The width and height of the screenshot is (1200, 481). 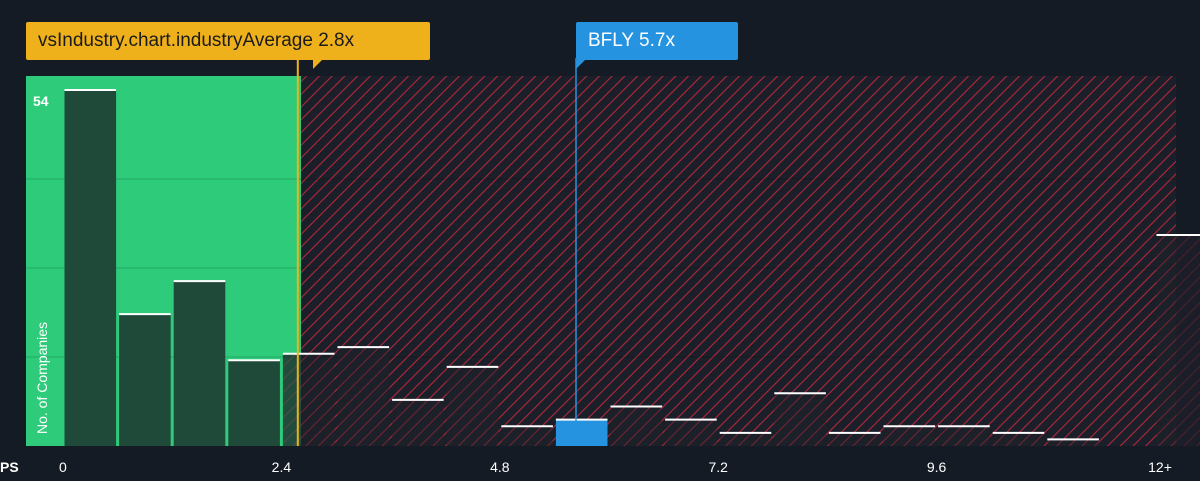 What do you see at coordinates (41, 101) in the screenshot?
I see `y-max-label: 54` at bounding box center [41, 101].